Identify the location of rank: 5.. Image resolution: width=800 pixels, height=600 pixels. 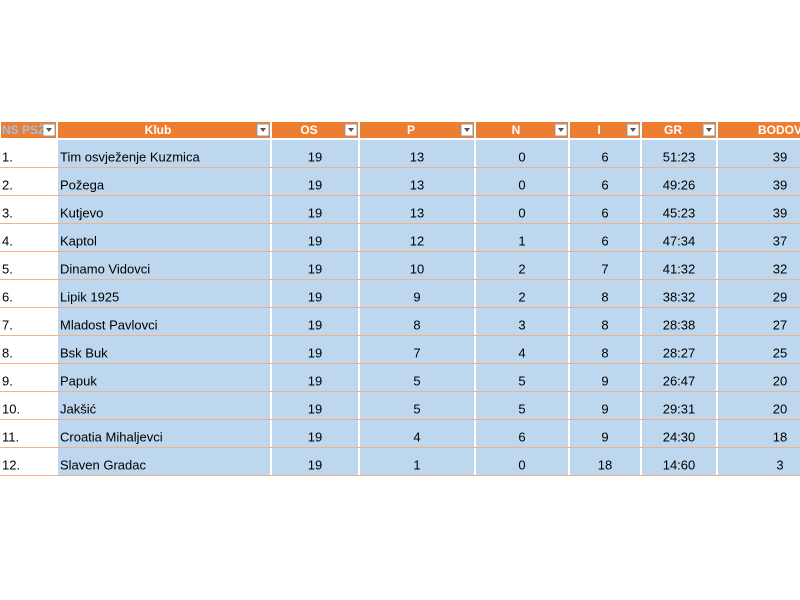
(7, 268).